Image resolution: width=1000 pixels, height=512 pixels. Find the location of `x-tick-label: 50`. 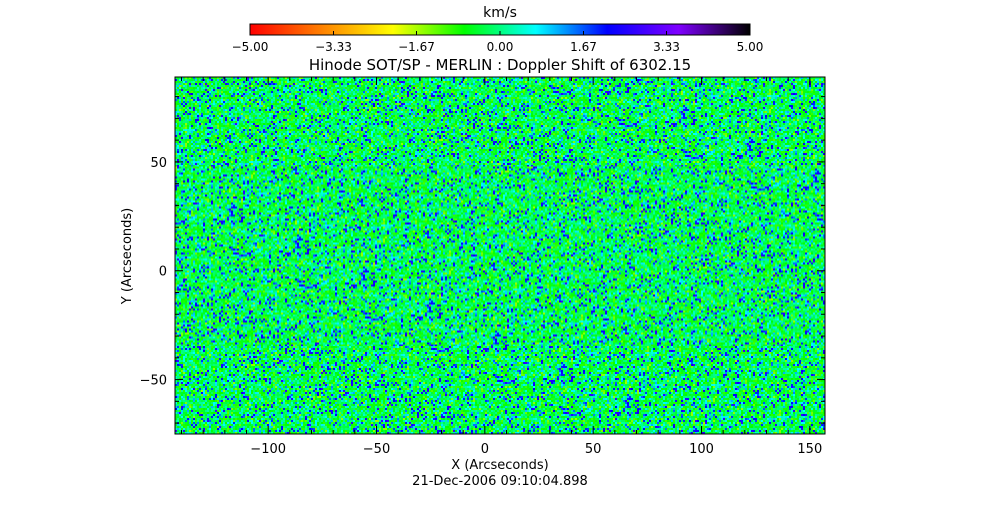

x-tick-label: 50 is located at coordinates (593, 449).